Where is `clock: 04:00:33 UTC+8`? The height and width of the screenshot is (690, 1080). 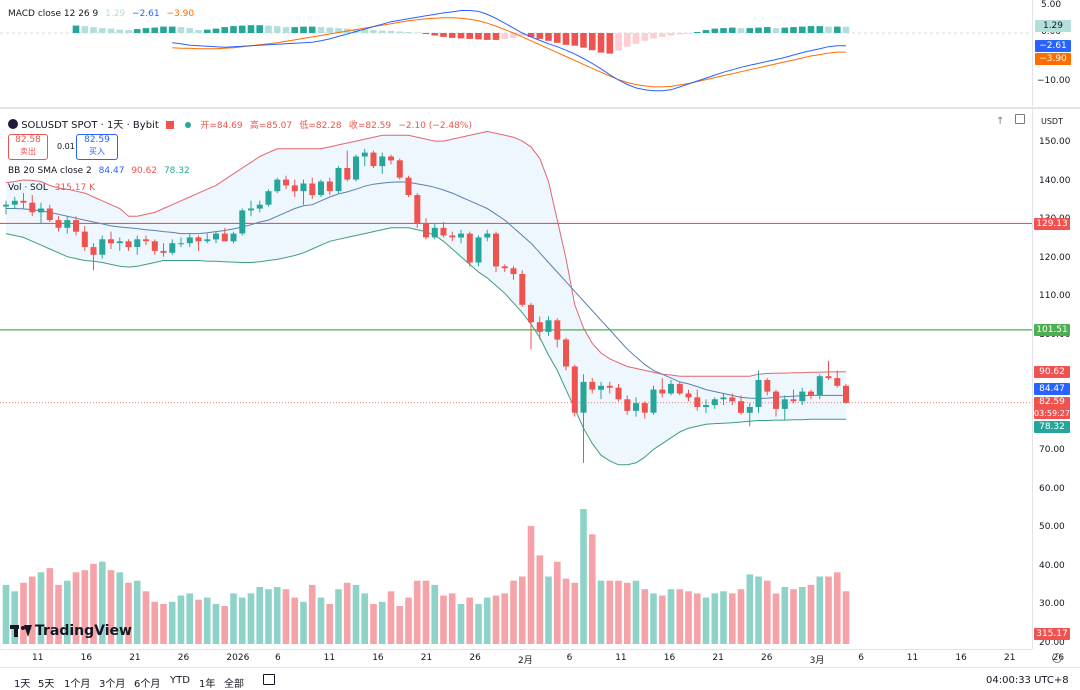 clock: 04:00:33 UTC+8 is located at coordinates (1027, 680).